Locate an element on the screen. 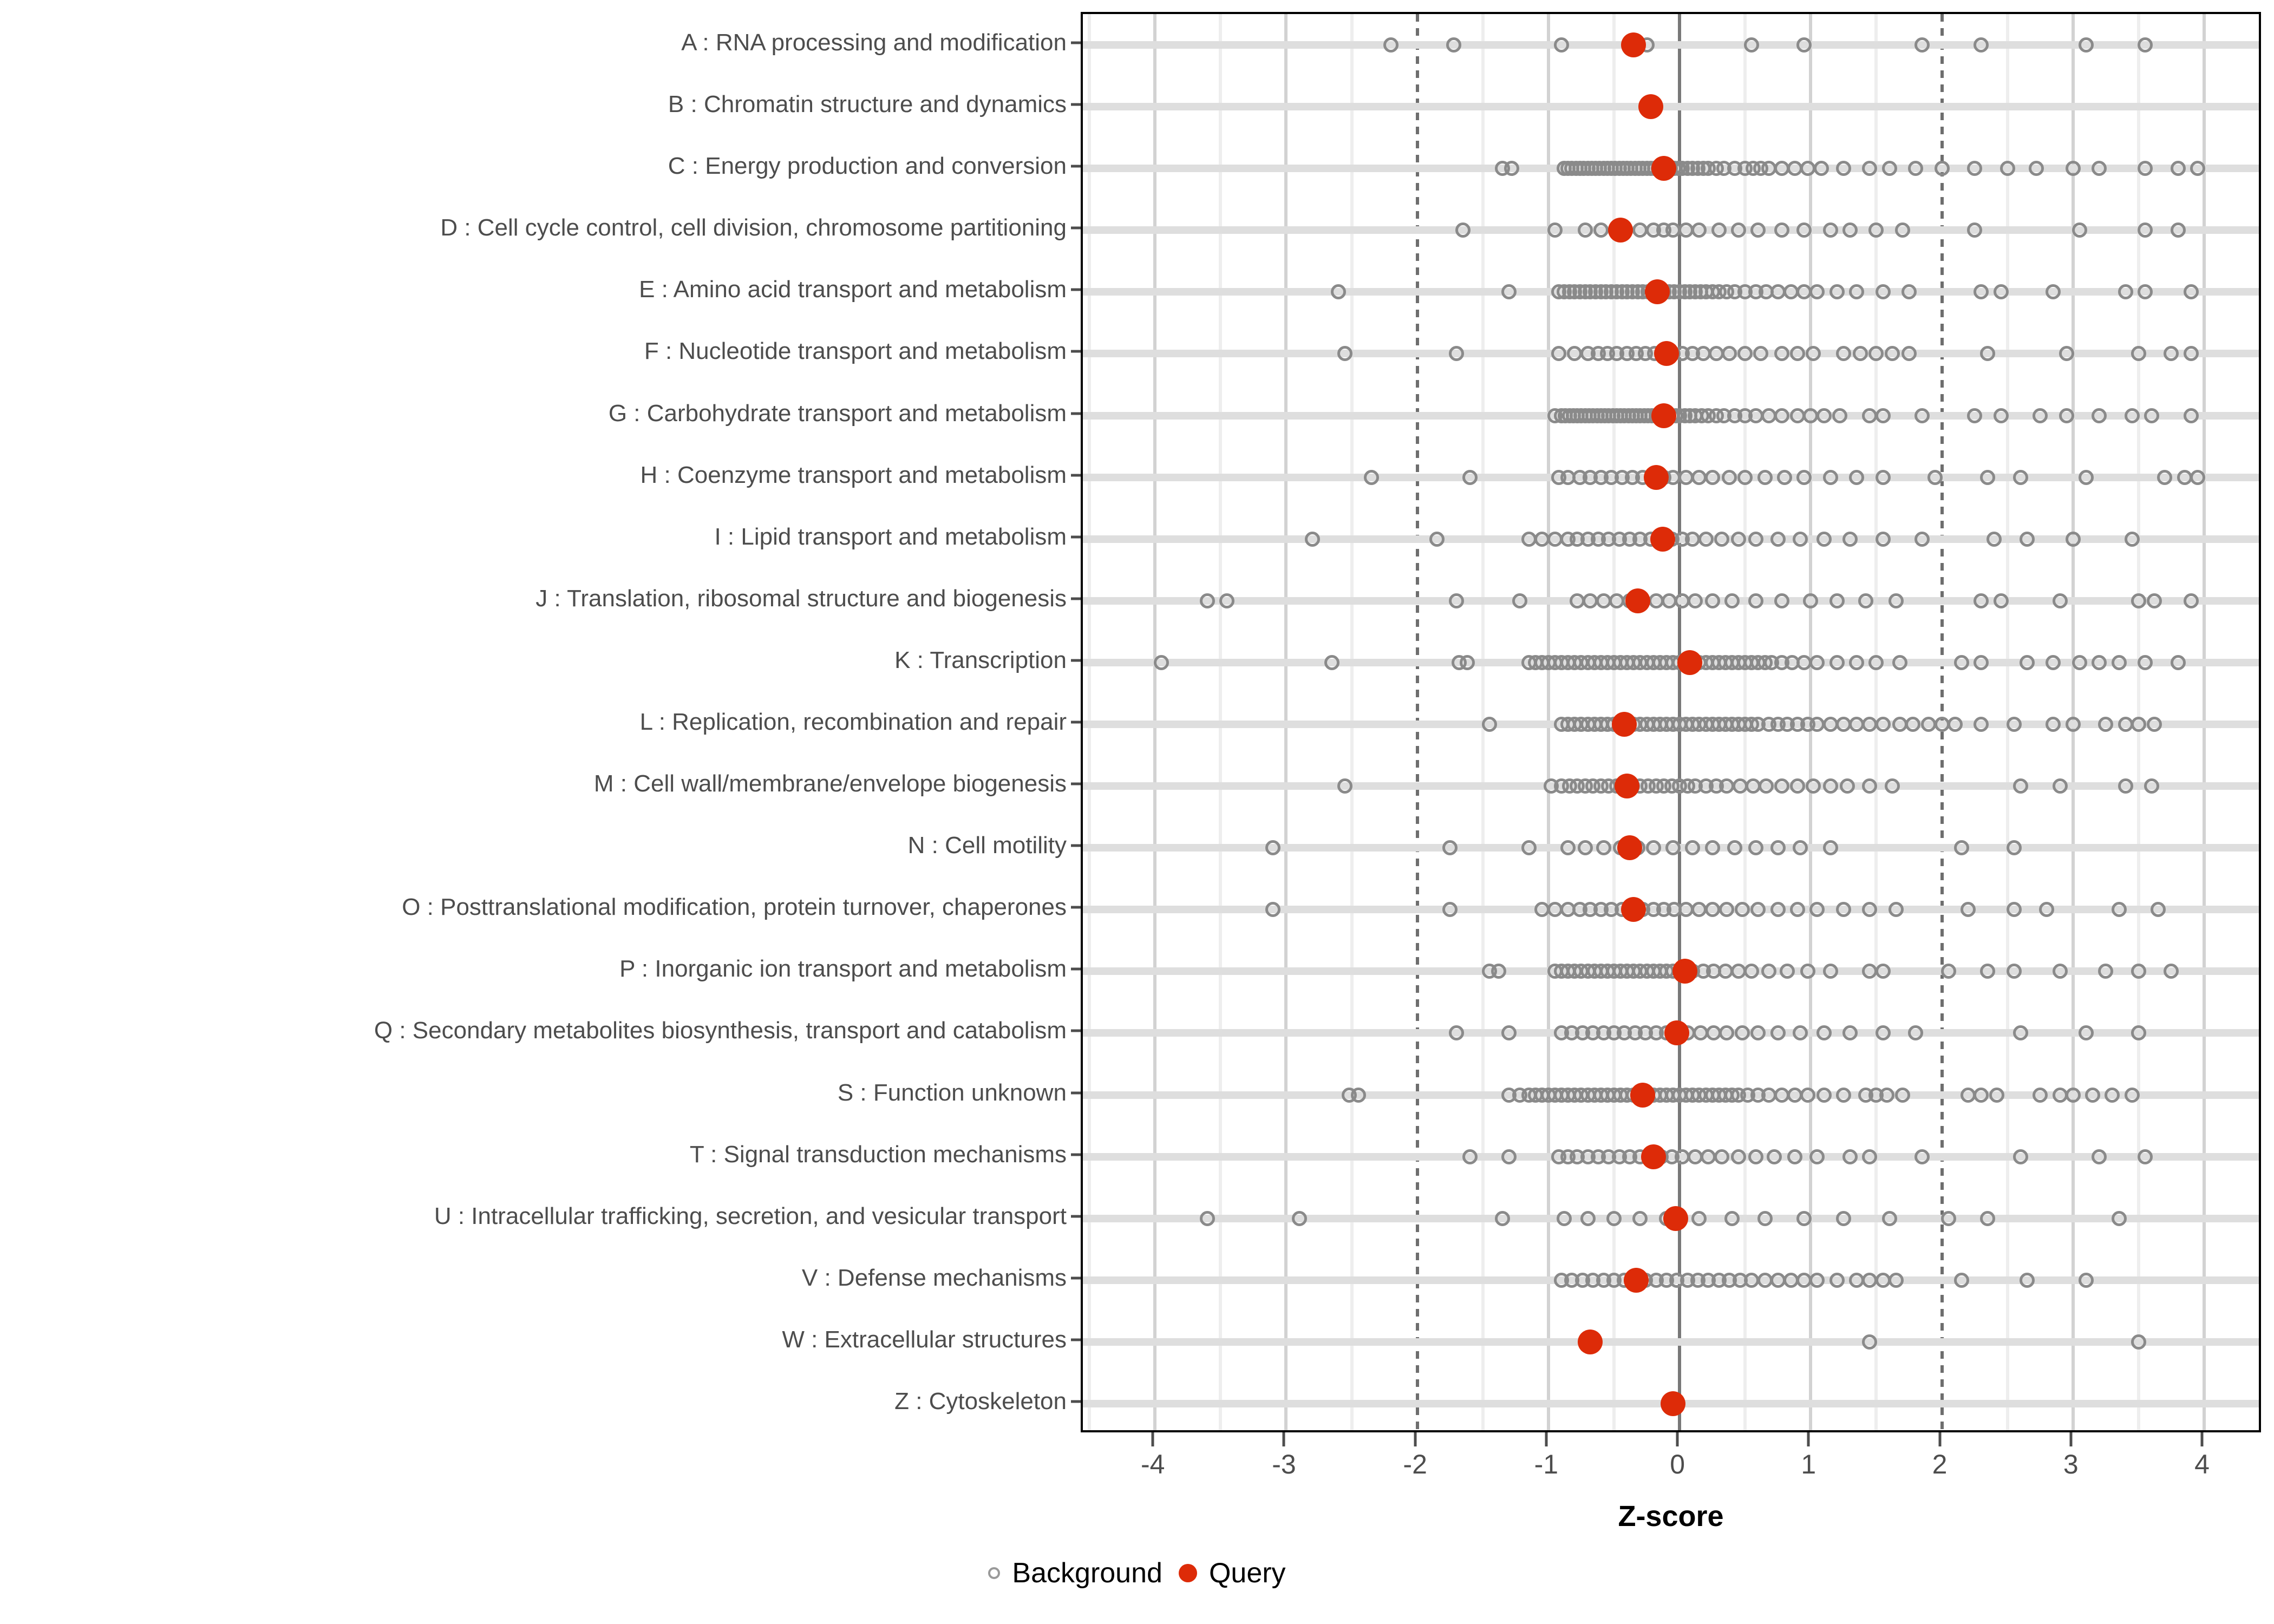 Image resolution: width=2274 pixels, height=1624 pixels. y-axis-tick-label: T : Signal transduction mechanisms is located at coordinates (878, 1154).